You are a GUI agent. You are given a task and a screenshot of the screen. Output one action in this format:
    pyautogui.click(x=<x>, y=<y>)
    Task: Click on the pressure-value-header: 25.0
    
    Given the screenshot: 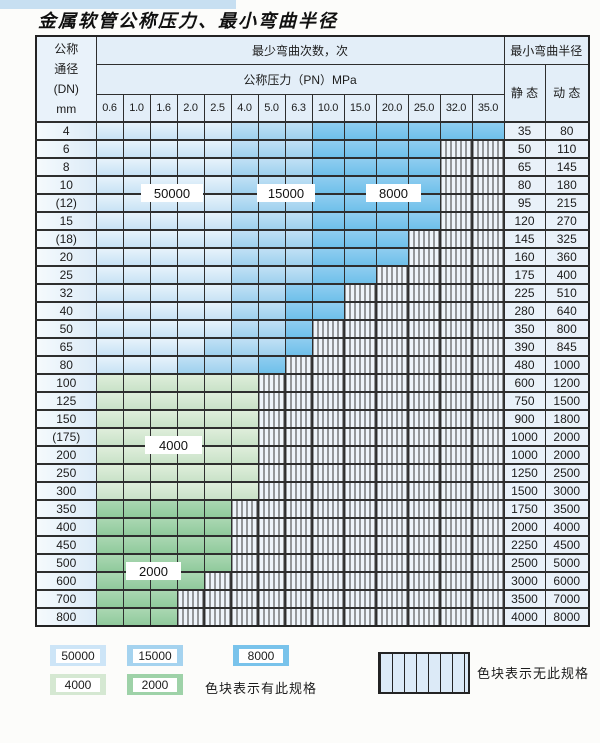 What is the action you would take?
    pyautogui.click(x=424, y=108)
    